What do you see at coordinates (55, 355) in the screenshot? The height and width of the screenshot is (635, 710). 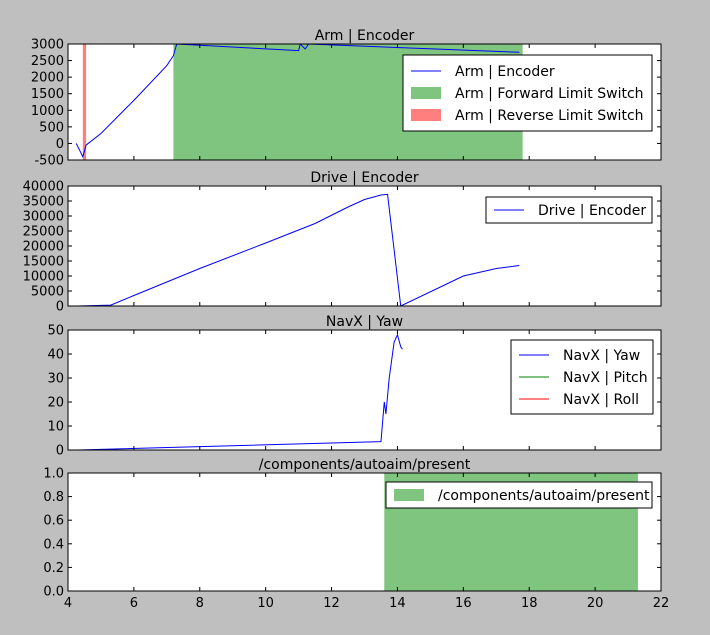 I see `y-tick-label: 40` at bounding box center [55, 355].